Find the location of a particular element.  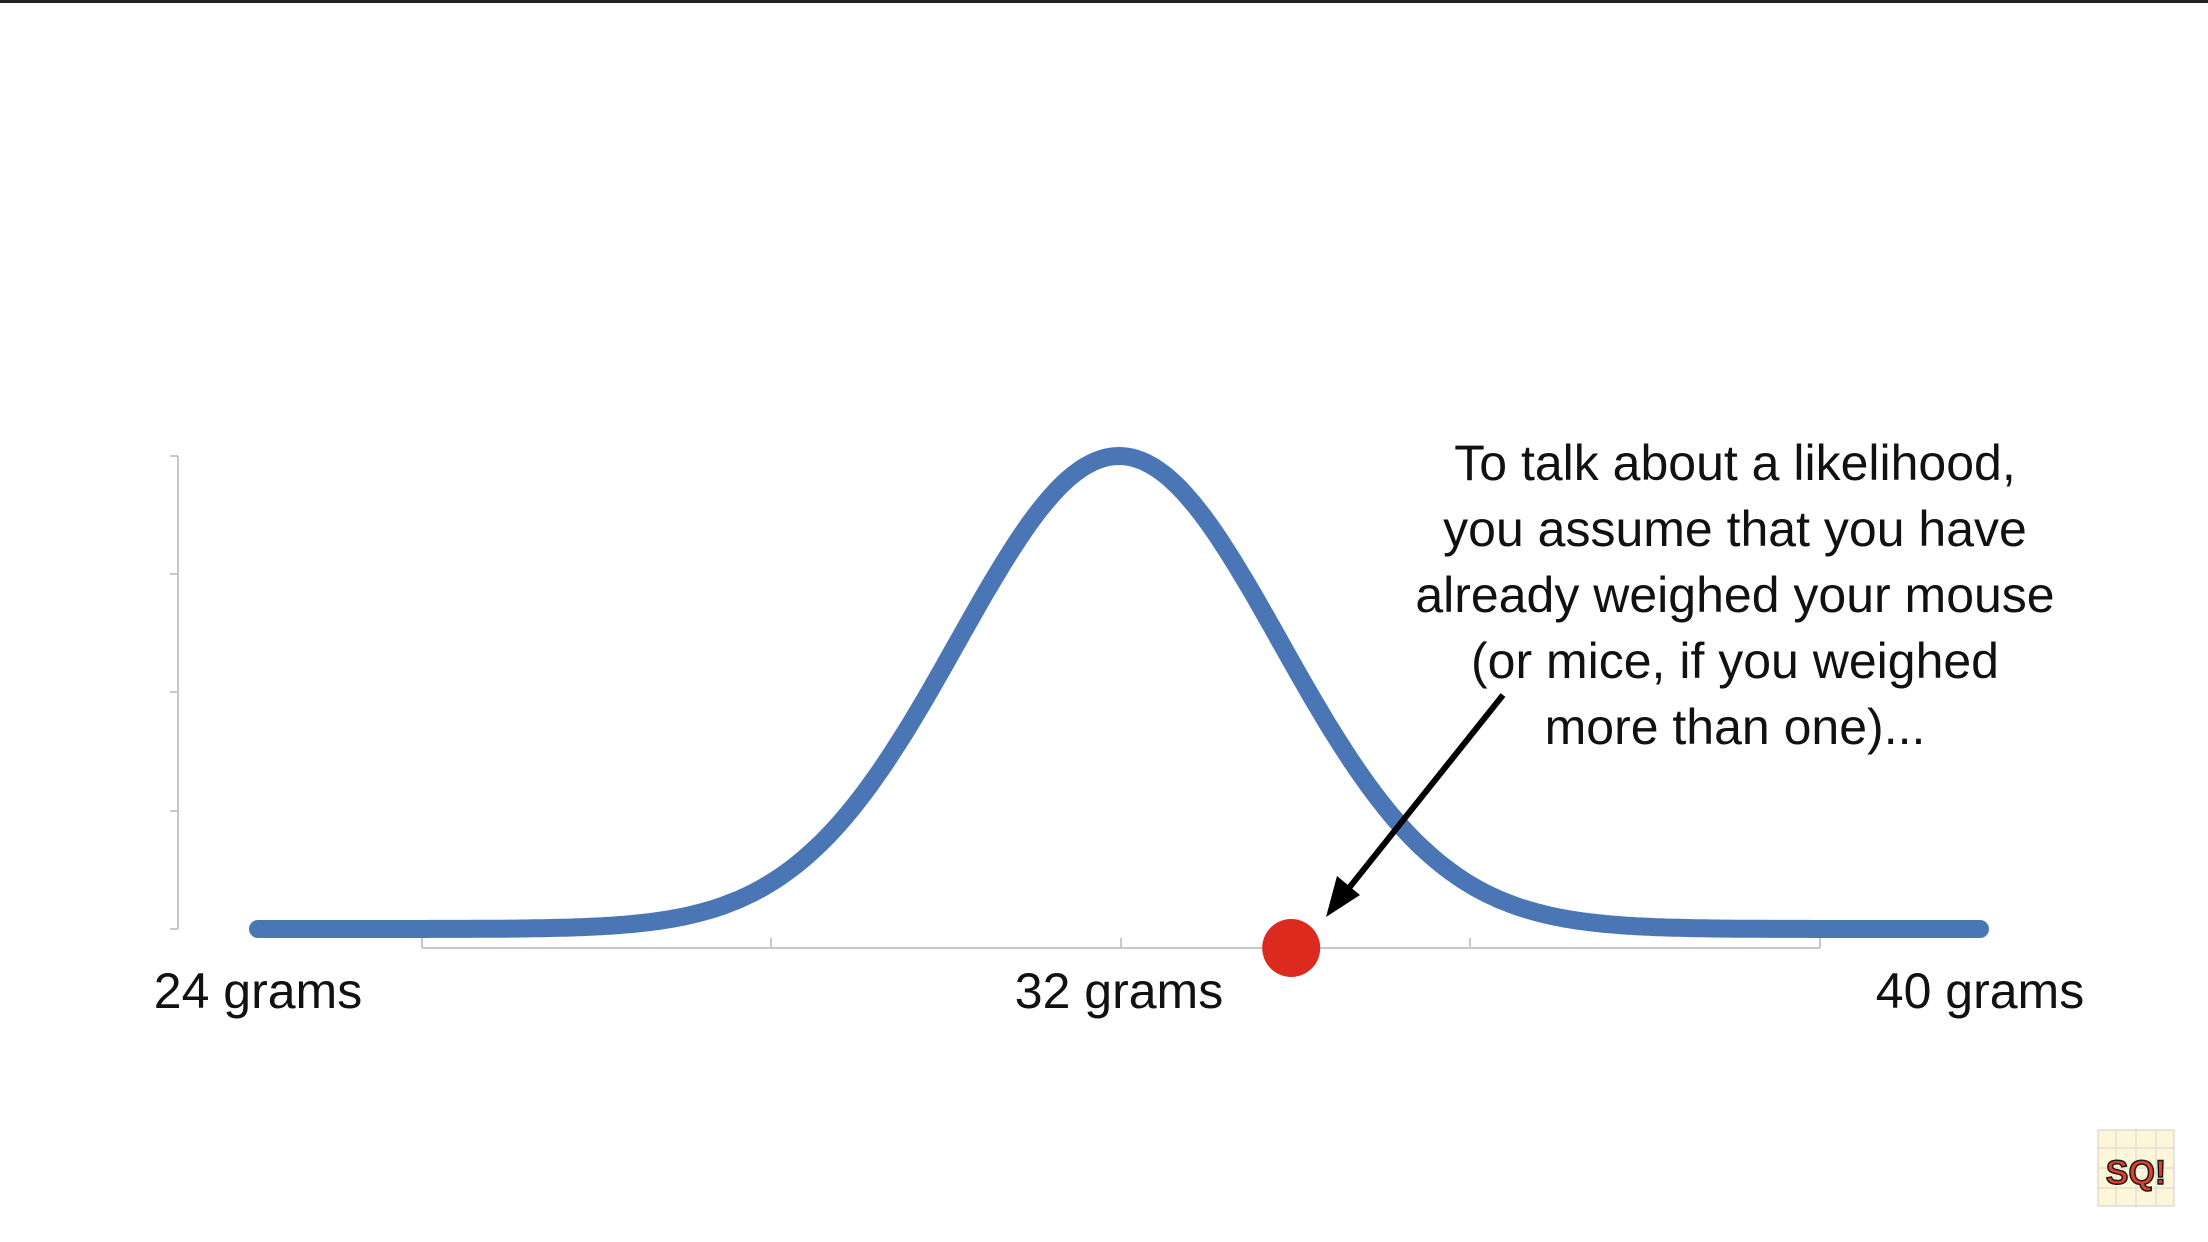

channel-logo: SQ! is located at coordinates (2136, 1168).